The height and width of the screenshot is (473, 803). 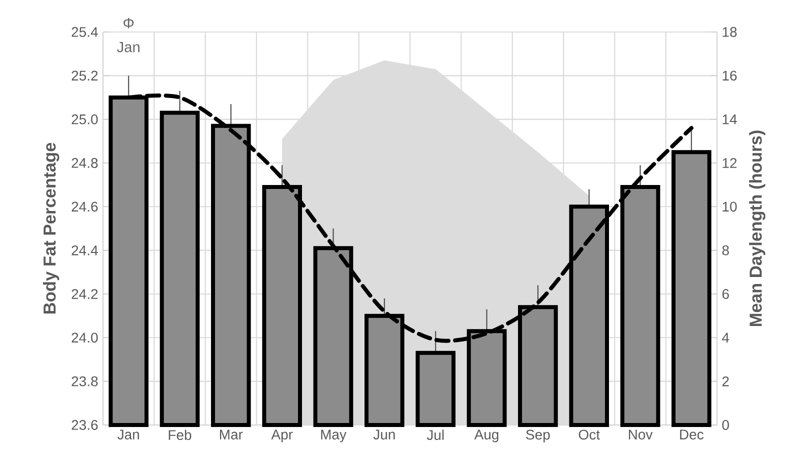 What do you see at coordinates (640, 435) in the screenshot?
I see `x-tick-label: Nov` at bounding box center [640, 435].